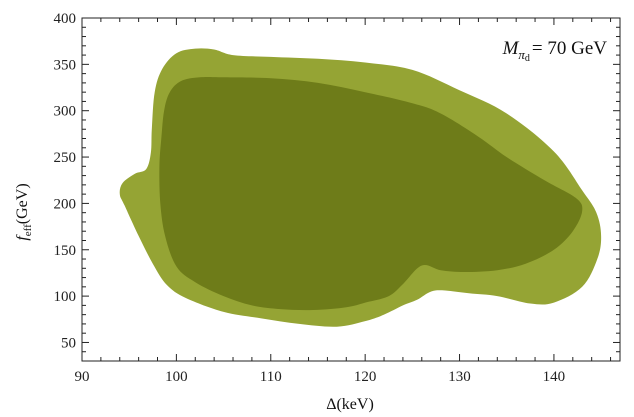  What do you see at coordinates (65, 65) in the screenshot?
I see `y-tick-label: 350` at bounding box center [65, 65].